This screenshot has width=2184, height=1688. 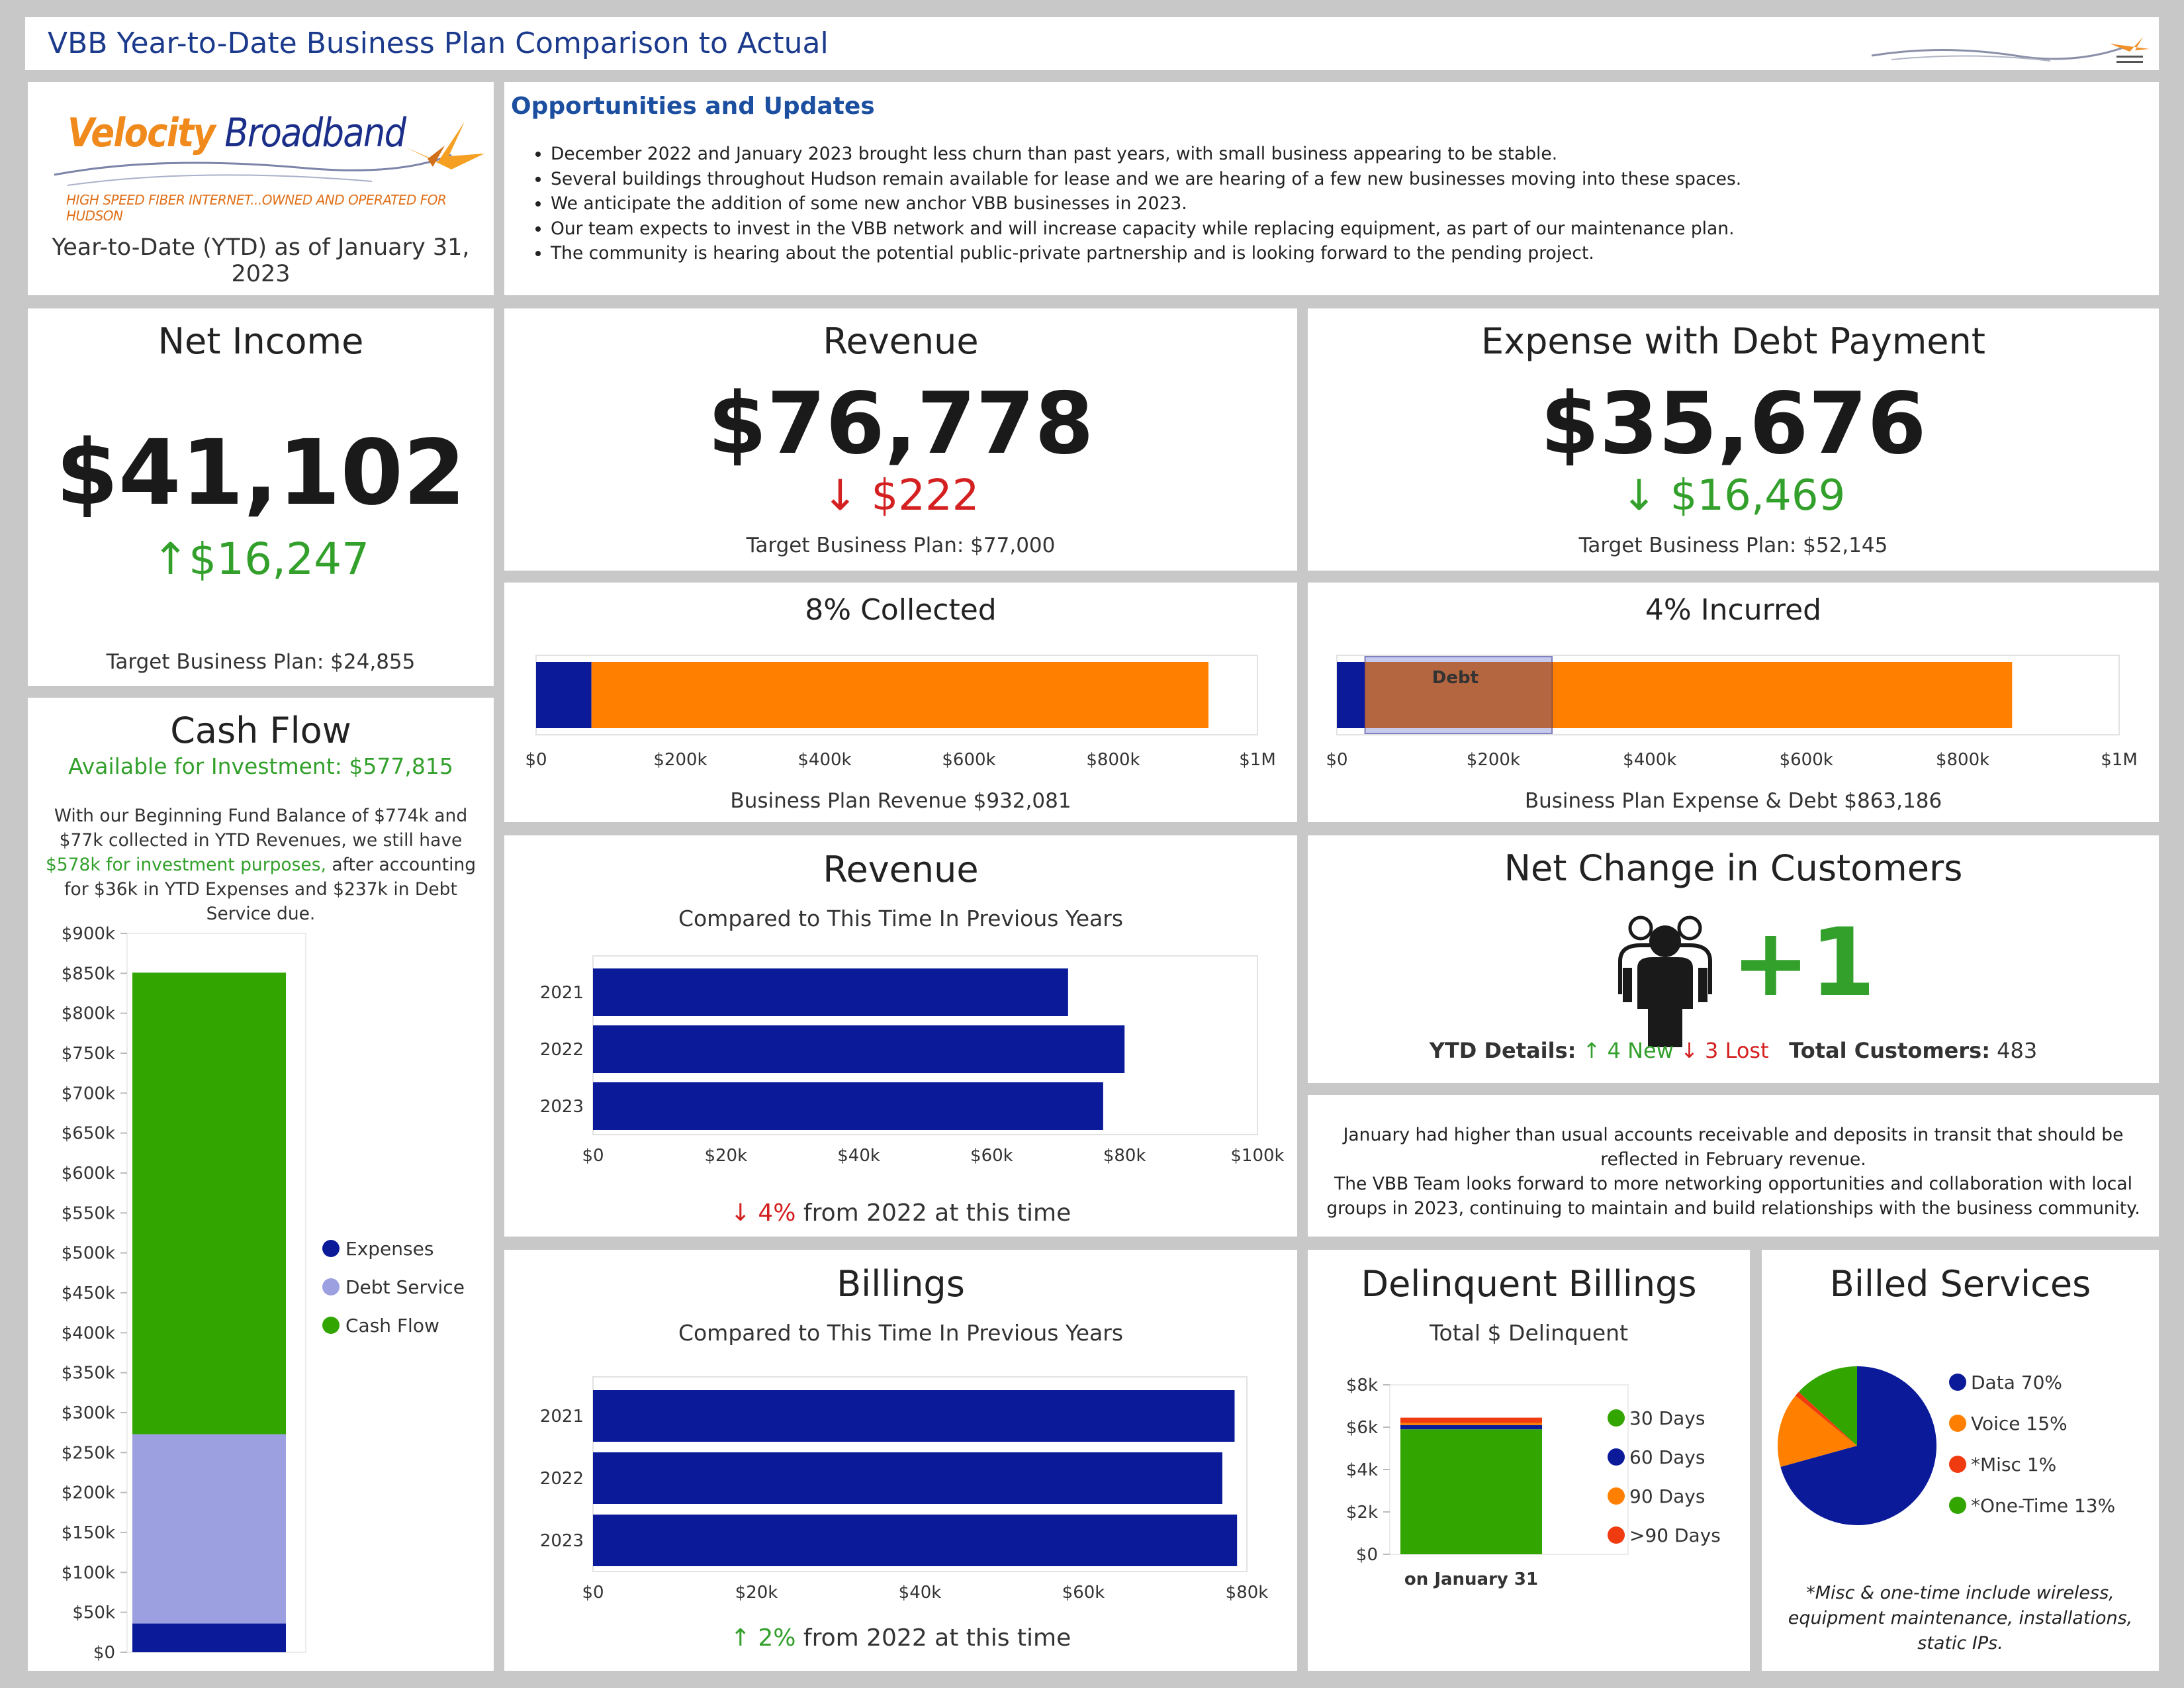 I want to click on expense-kpi-value: $35,676, so click(x=1733, y=424).